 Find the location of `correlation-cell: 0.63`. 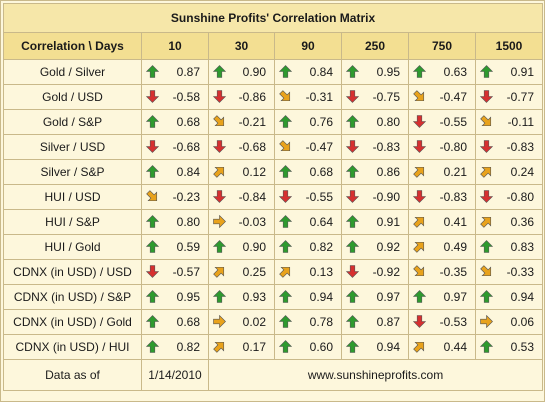

correlation-cell: 0.63 is located at coordinates (442, 72).